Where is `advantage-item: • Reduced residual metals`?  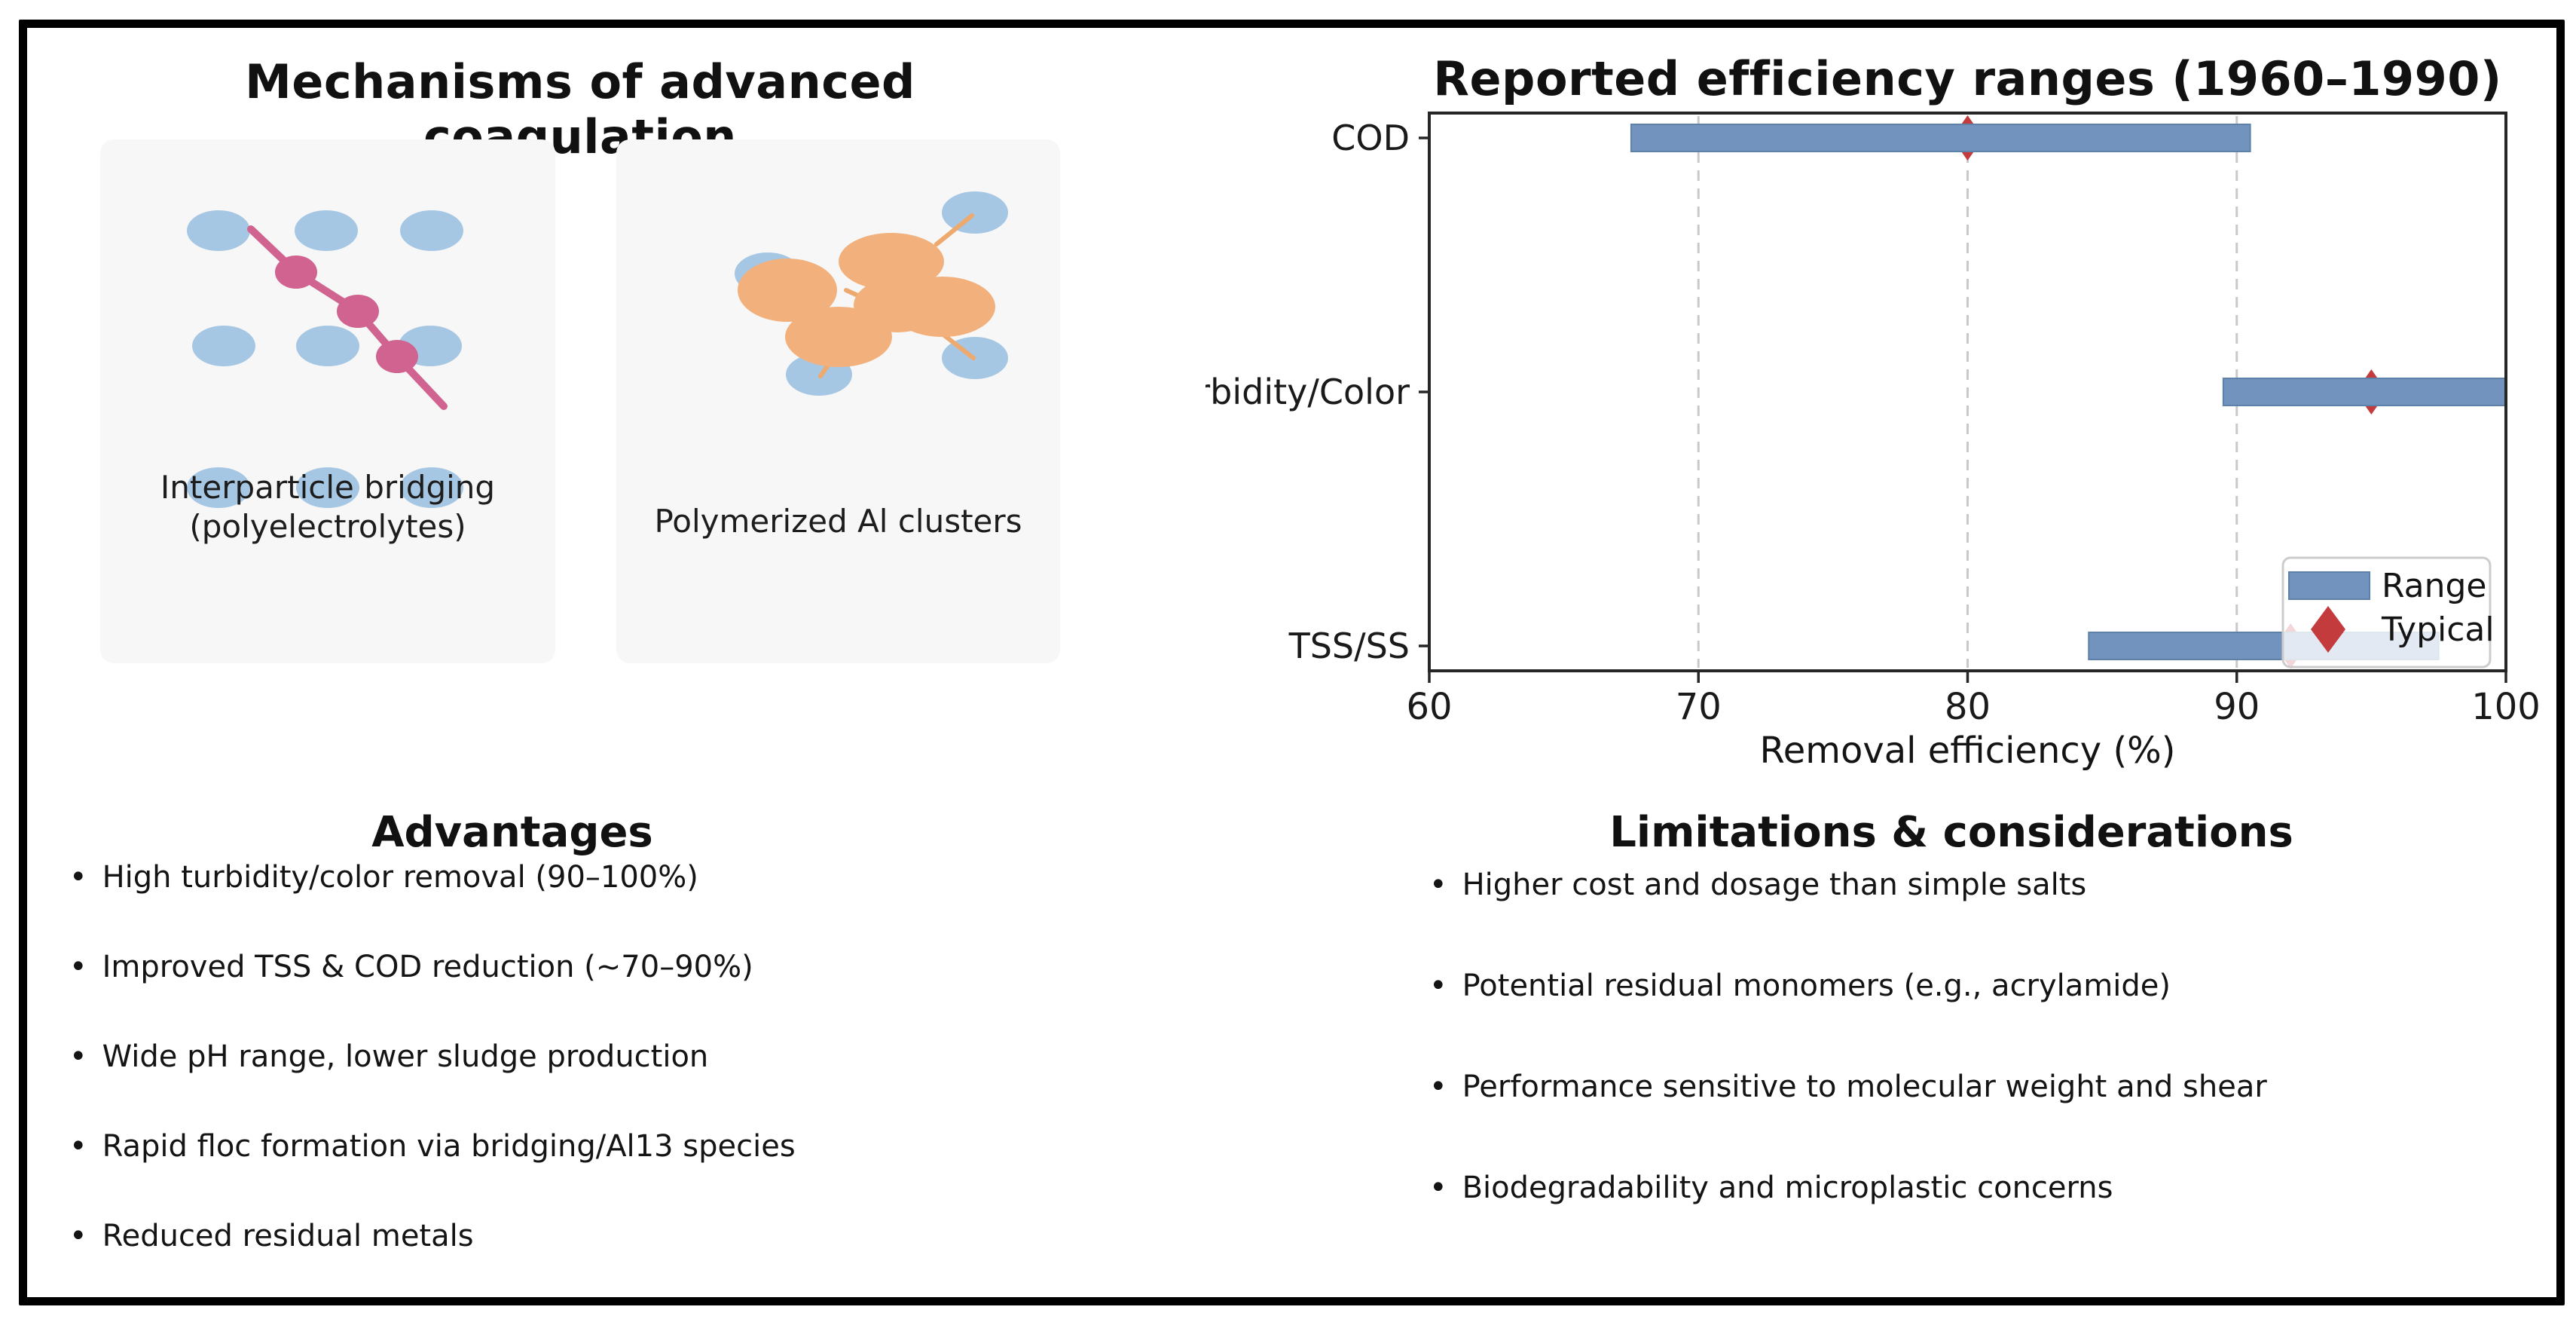 advantage-item: • Reduced residual metals is located at coordinates (432, 1236).